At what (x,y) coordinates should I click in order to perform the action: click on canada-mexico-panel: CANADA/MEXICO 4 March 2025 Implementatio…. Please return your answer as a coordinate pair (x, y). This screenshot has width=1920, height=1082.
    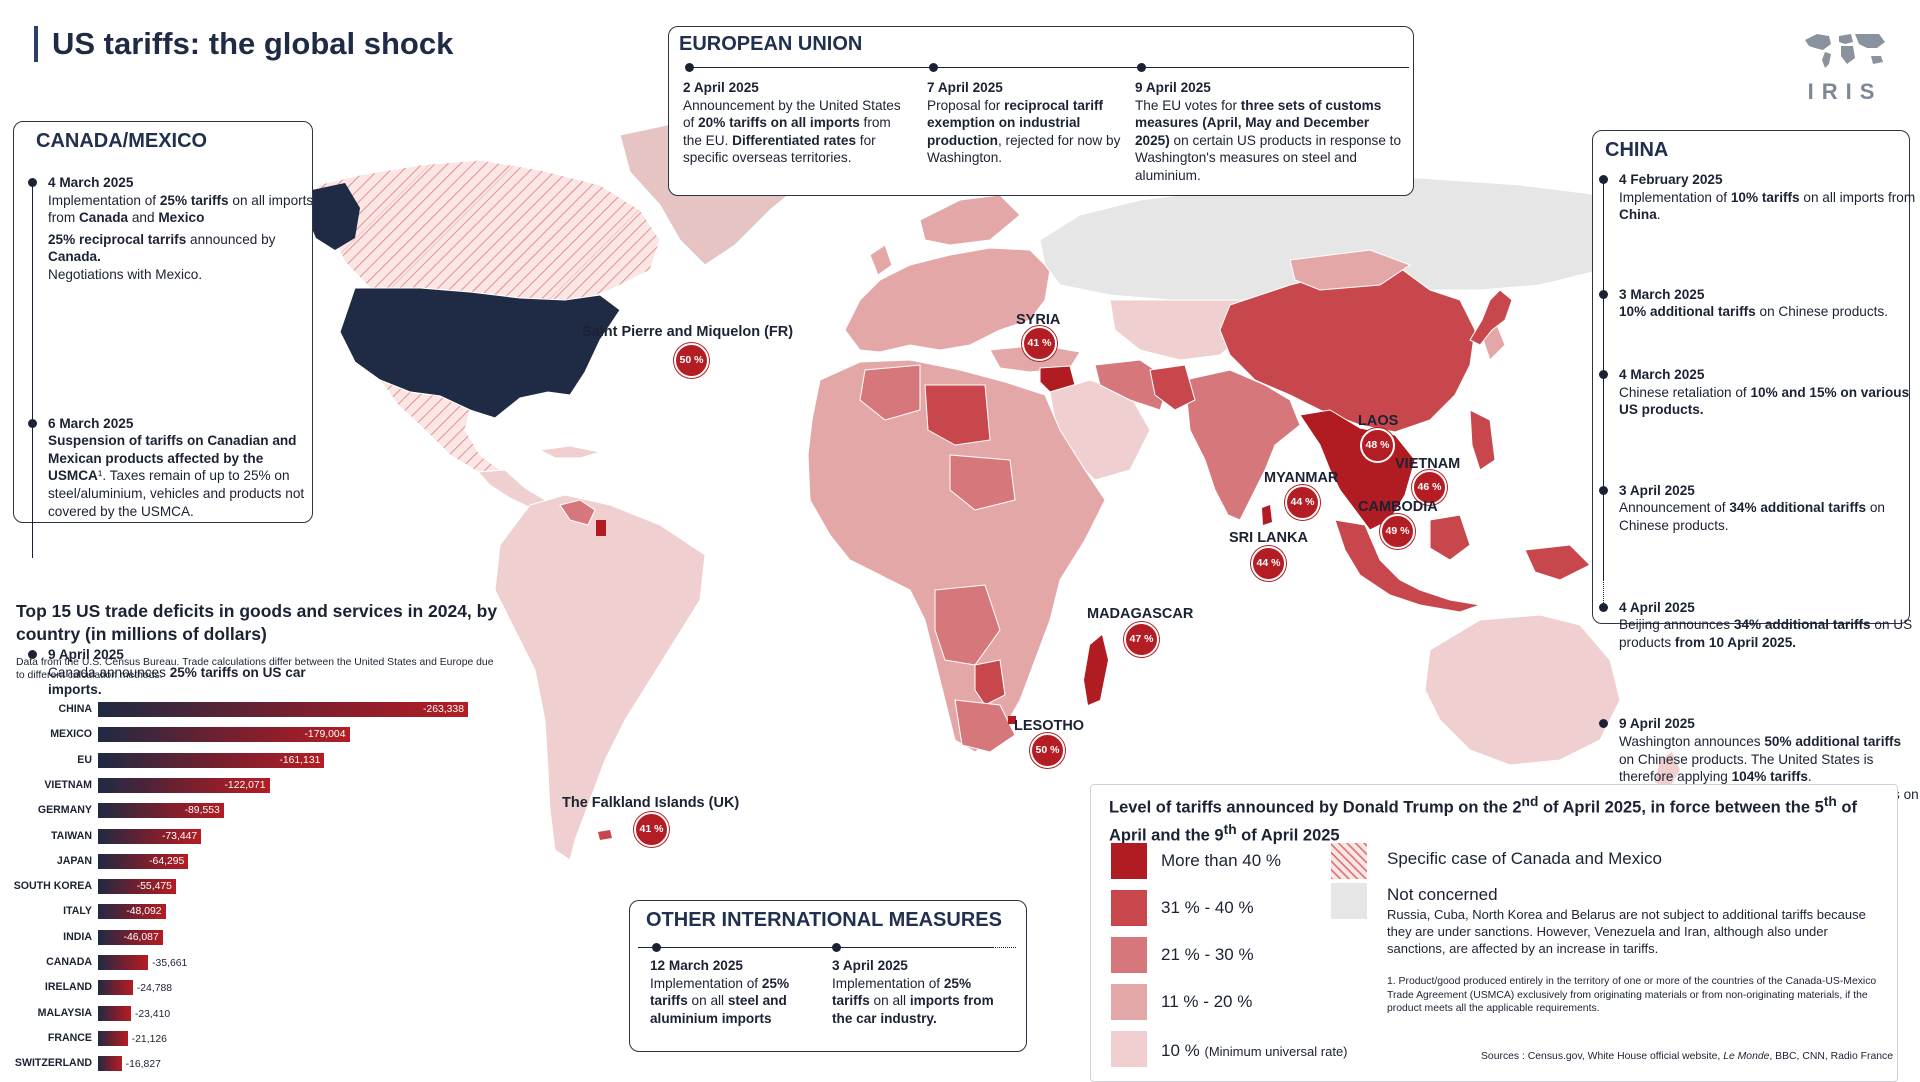
    Looking at the image, I should click on (164, 409).